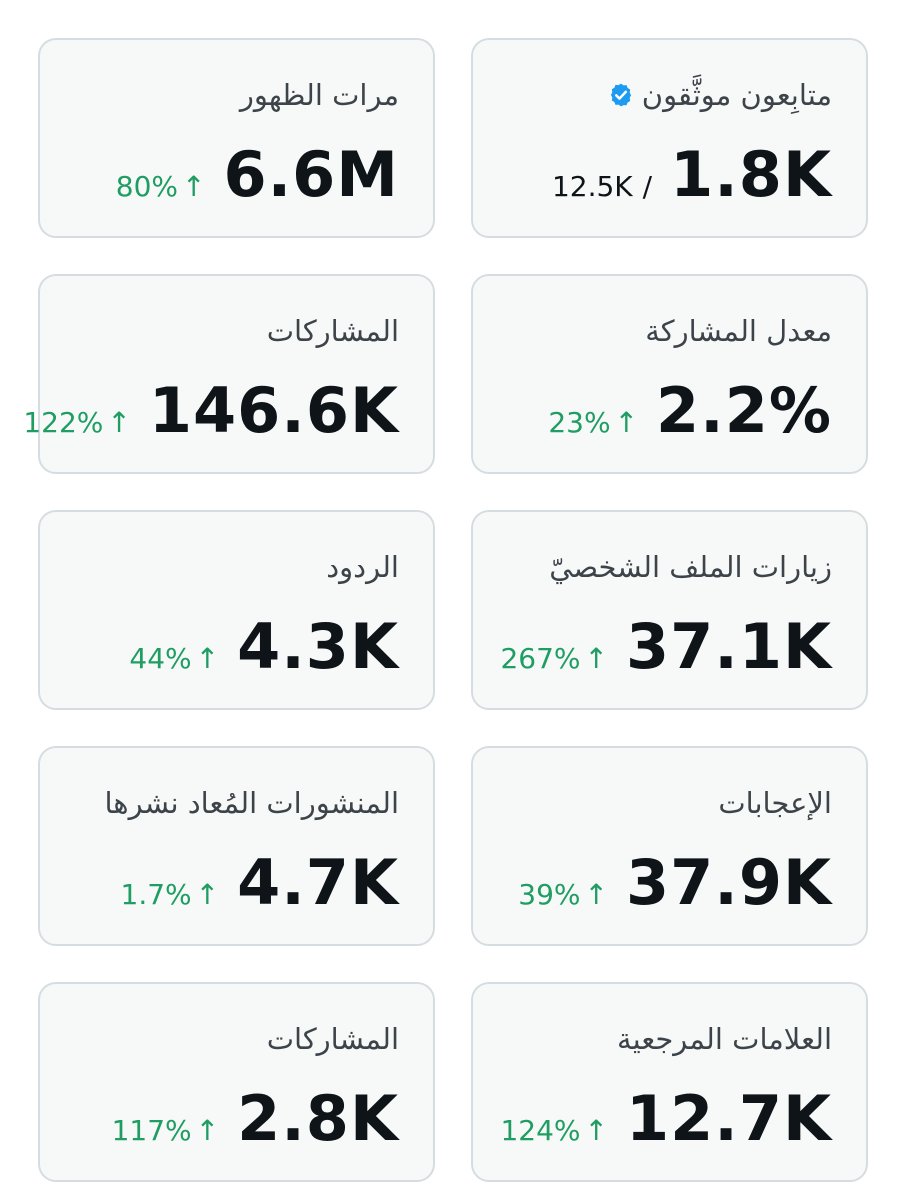 This screenshot has height=1200, width=906. I want to click on metric-value: 37.1K, so click(728, 646).